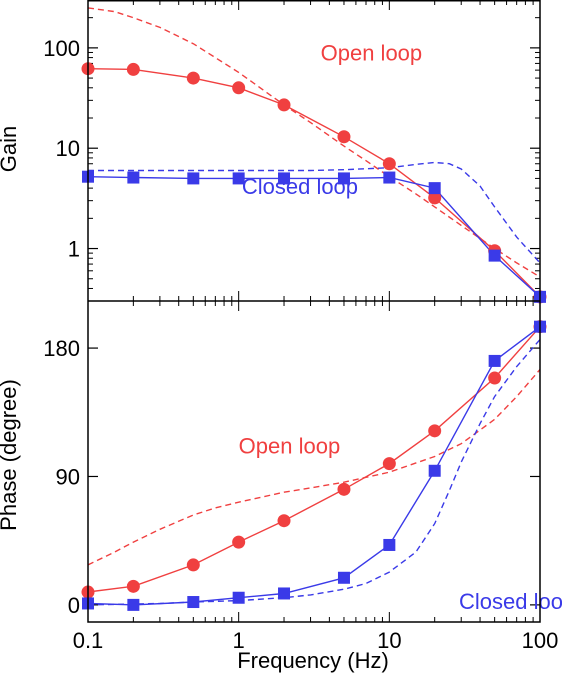 This screenshot has height=679, width=562. What do you see at coordinates (314, 212) in the screenshot?
I see `closed-loop-model-line` at bounding box center [314, 212].